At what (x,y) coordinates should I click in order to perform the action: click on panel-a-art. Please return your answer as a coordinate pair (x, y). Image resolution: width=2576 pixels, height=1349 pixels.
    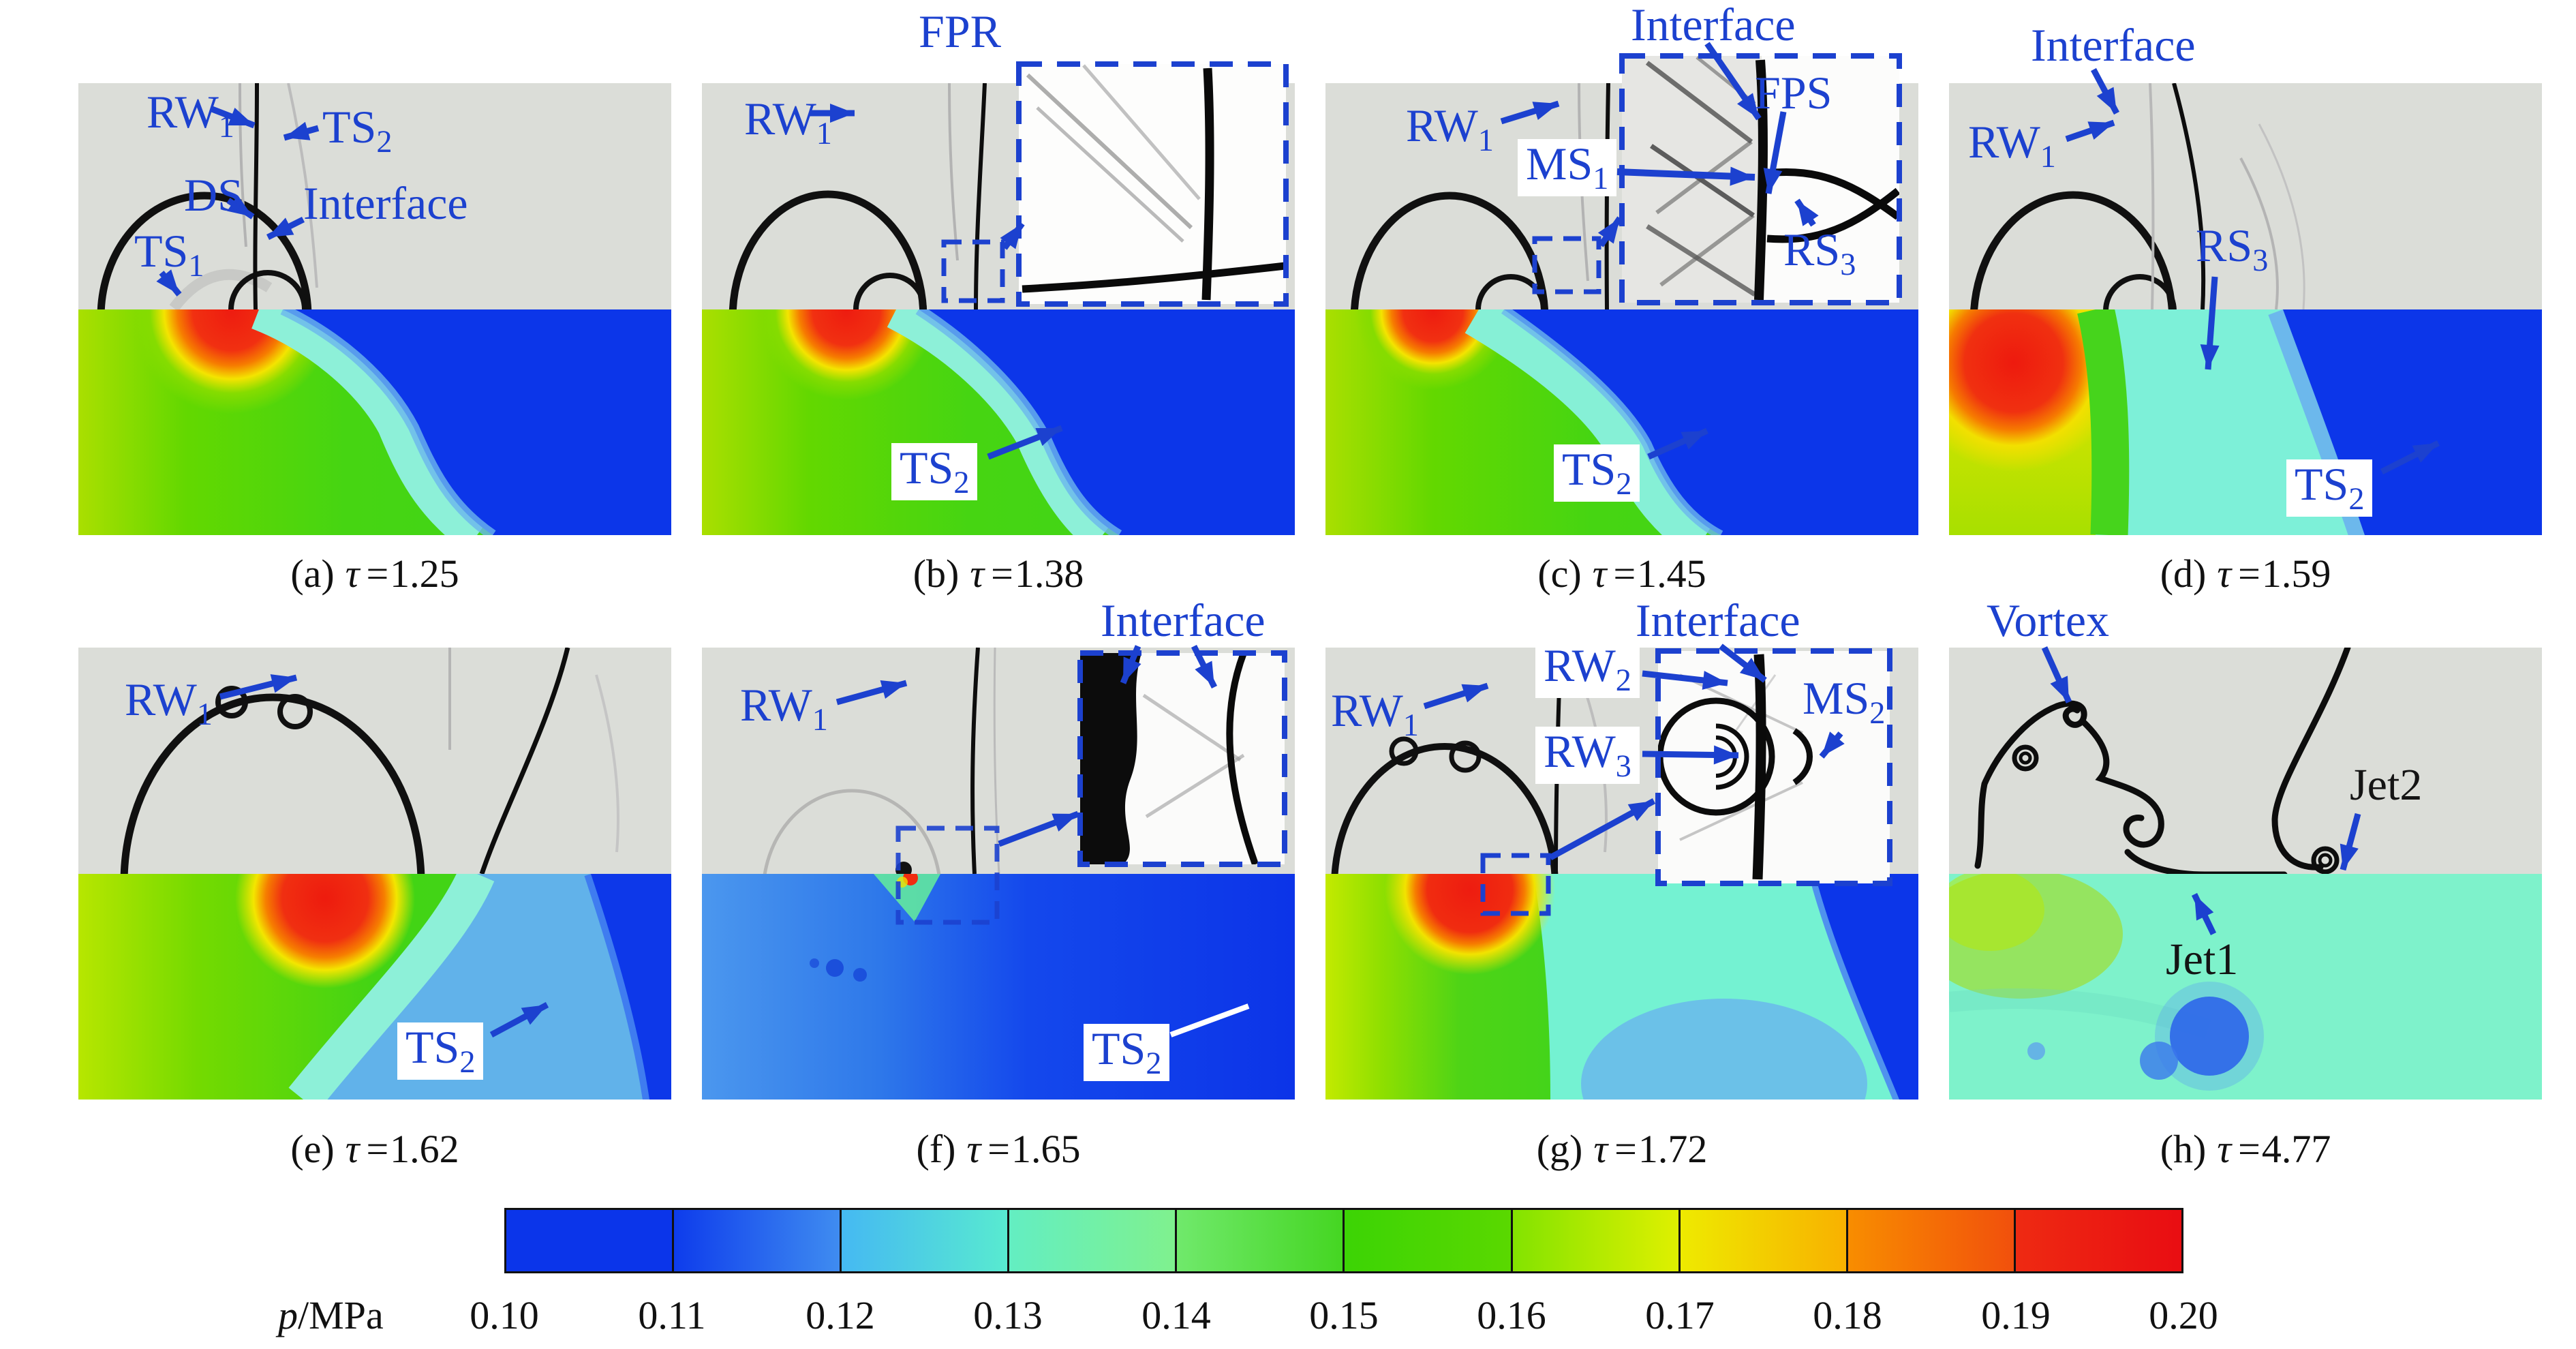
    Looking at the image, I should click on (374, 309).